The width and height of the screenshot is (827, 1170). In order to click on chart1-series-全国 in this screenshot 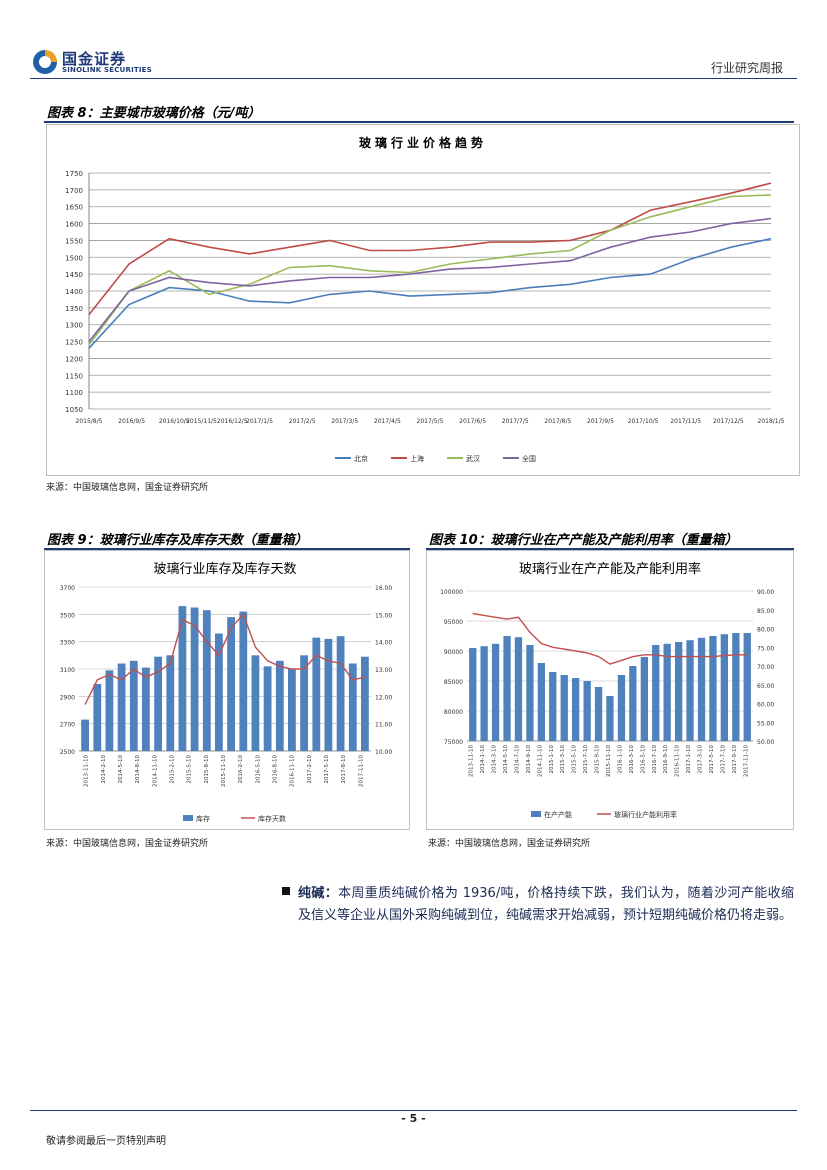, I will do `click(430, 280)`.